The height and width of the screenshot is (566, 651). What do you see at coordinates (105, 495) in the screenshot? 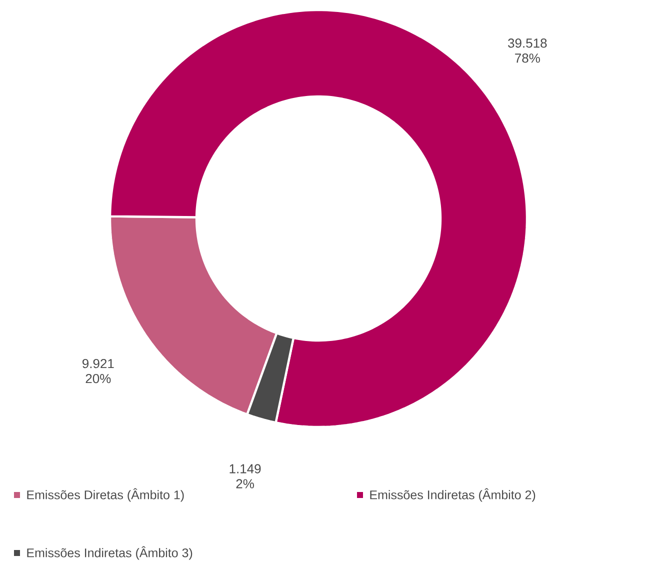
I see `legend-label: Emissões Diretas (Âmbito 1)` at bounding box center [105, 495].